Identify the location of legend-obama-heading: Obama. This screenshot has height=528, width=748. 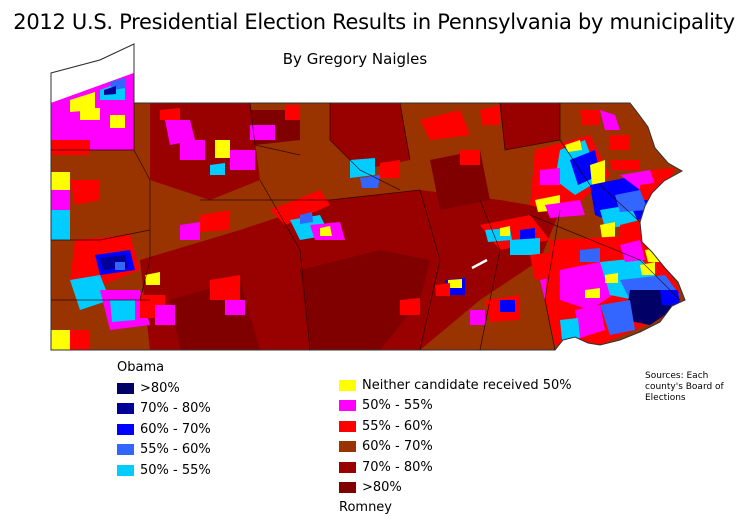
(141, 367).